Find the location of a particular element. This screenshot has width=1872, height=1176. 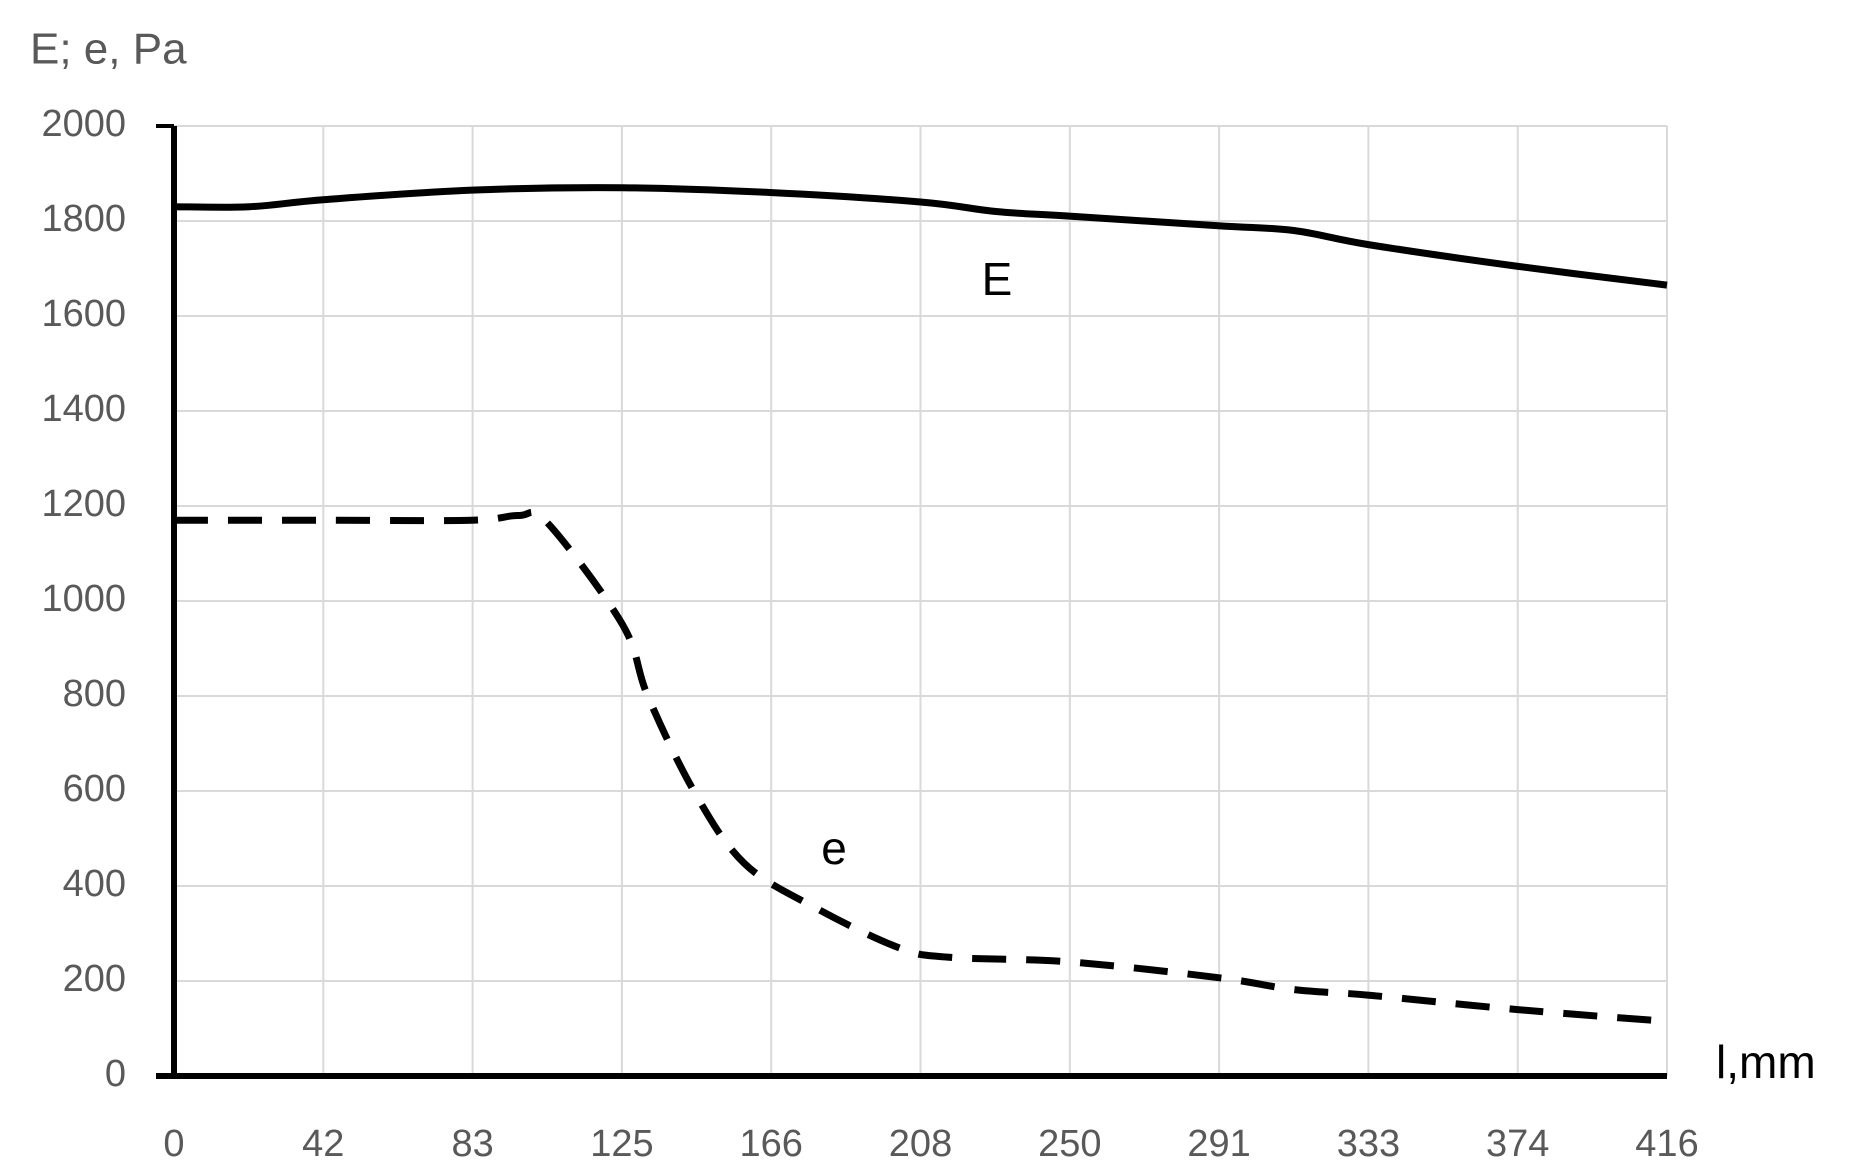

y-tick-label: 1200 is located at coordinates (83, 504).